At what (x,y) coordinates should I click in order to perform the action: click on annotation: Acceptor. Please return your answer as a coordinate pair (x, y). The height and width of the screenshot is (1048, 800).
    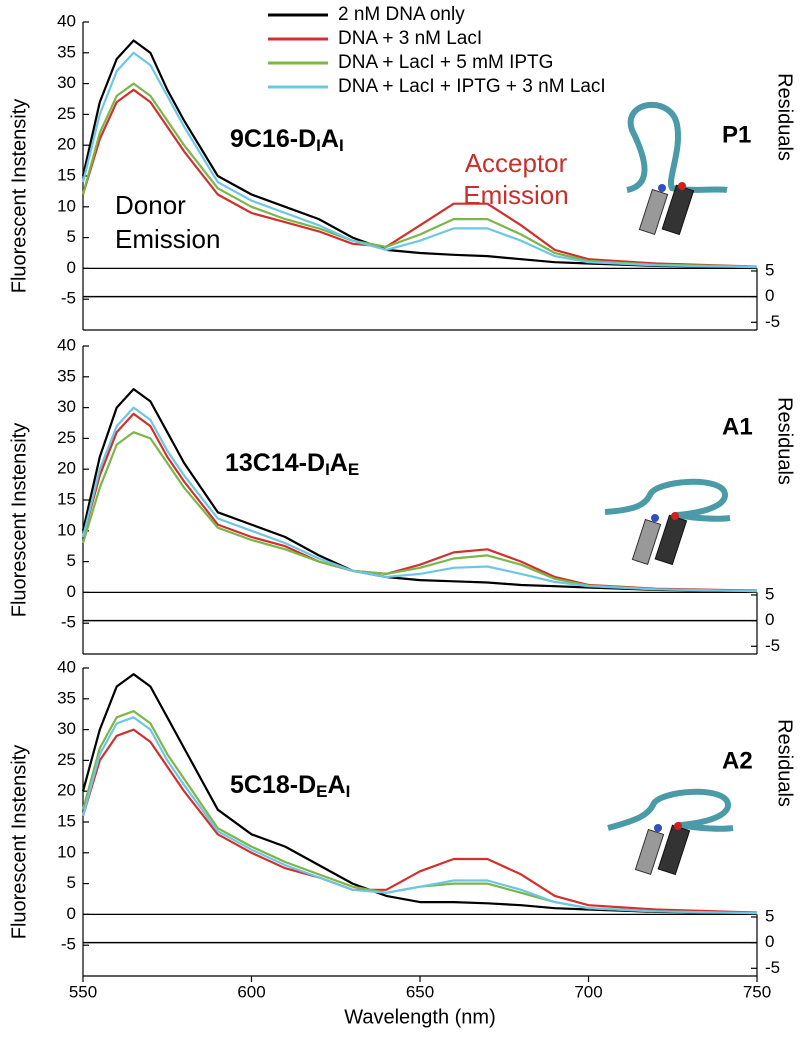
    Looking at the image, I should click on (516, 163).